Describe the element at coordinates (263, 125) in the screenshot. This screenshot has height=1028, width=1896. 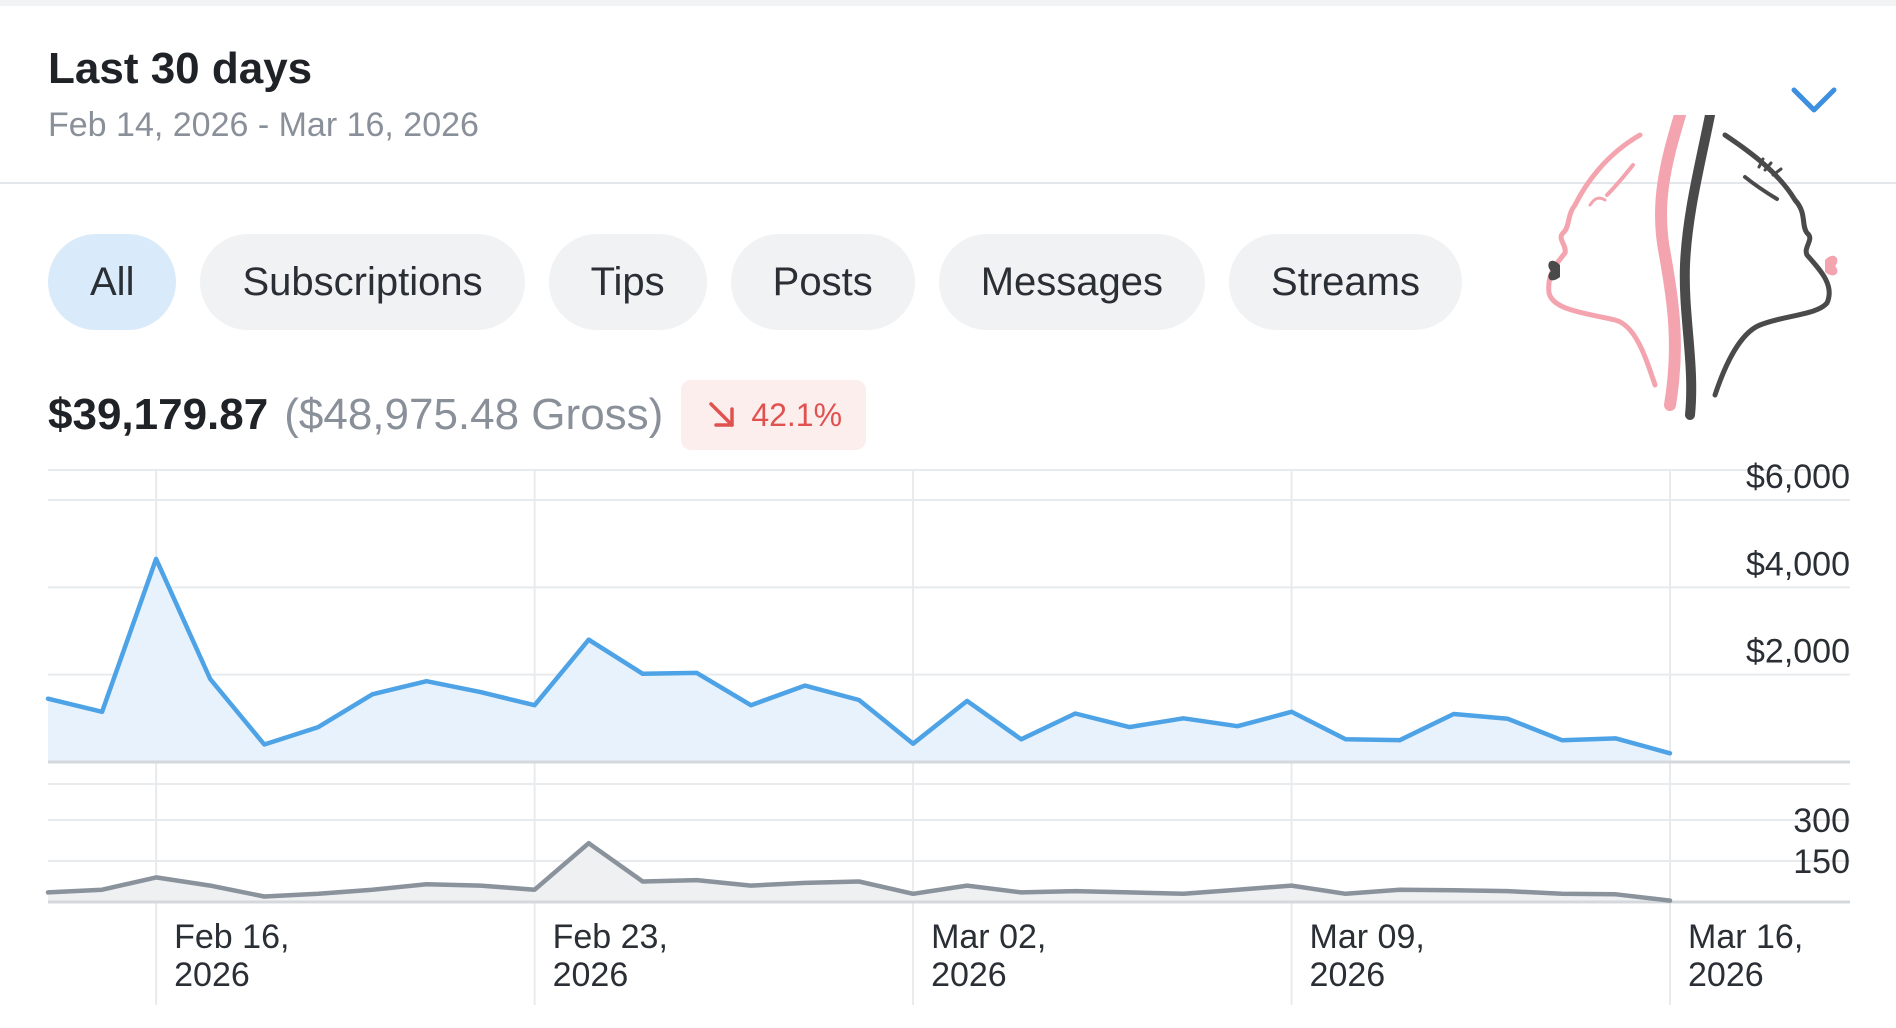
I see `date-range-text: Feb 14, 2026 - Mar 16, 2026` at that location.